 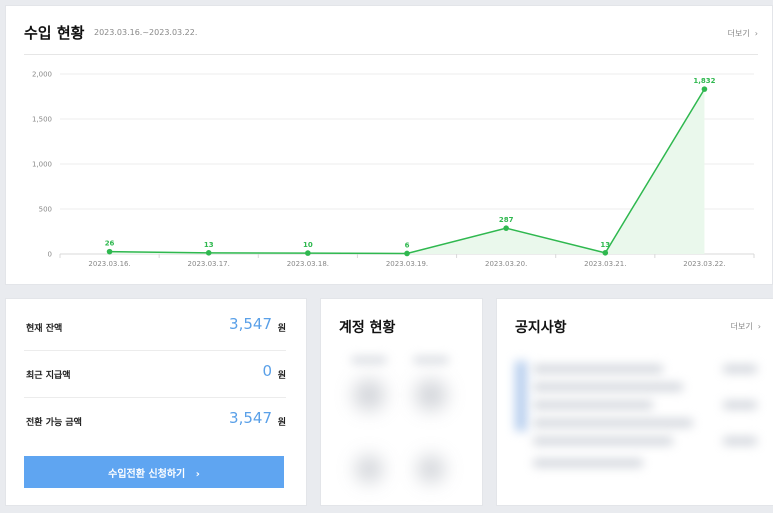 What do you see at coordinates (391, 54) in the screenshot?
I see `title-divider` at bounding box center [391, 54].